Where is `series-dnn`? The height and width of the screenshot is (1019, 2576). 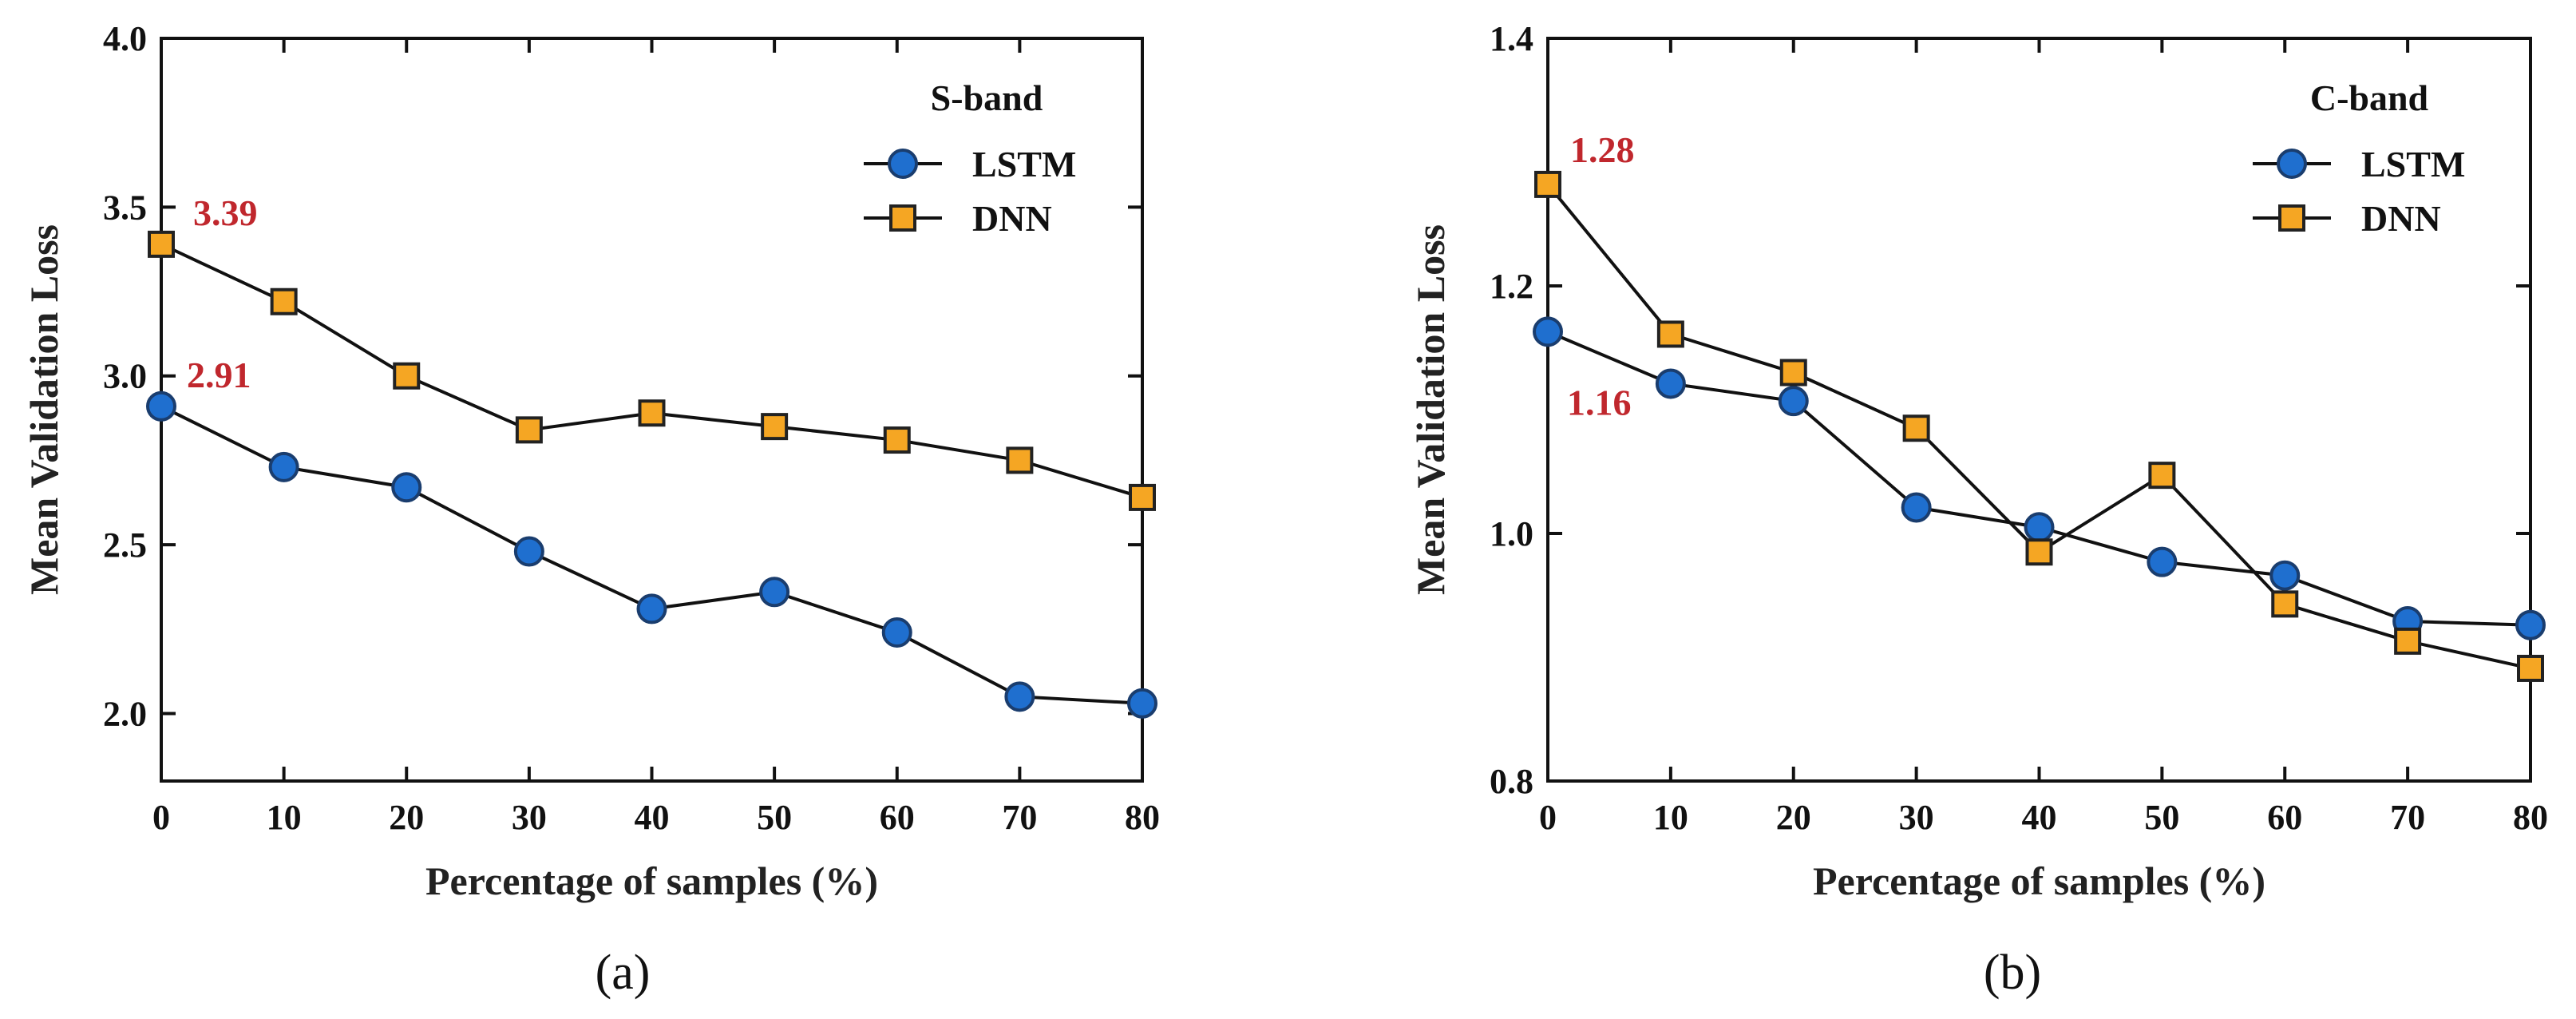
series-dnn is located at coordinates (652, 370).